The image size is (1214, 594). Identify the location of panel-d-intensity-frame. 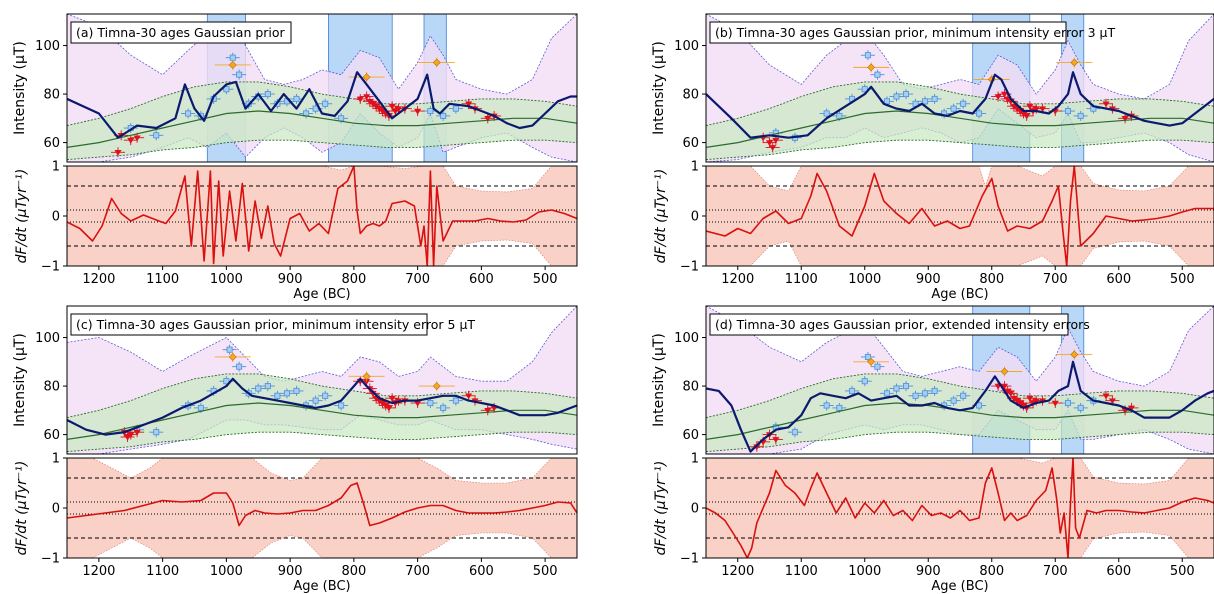
(959, 380).